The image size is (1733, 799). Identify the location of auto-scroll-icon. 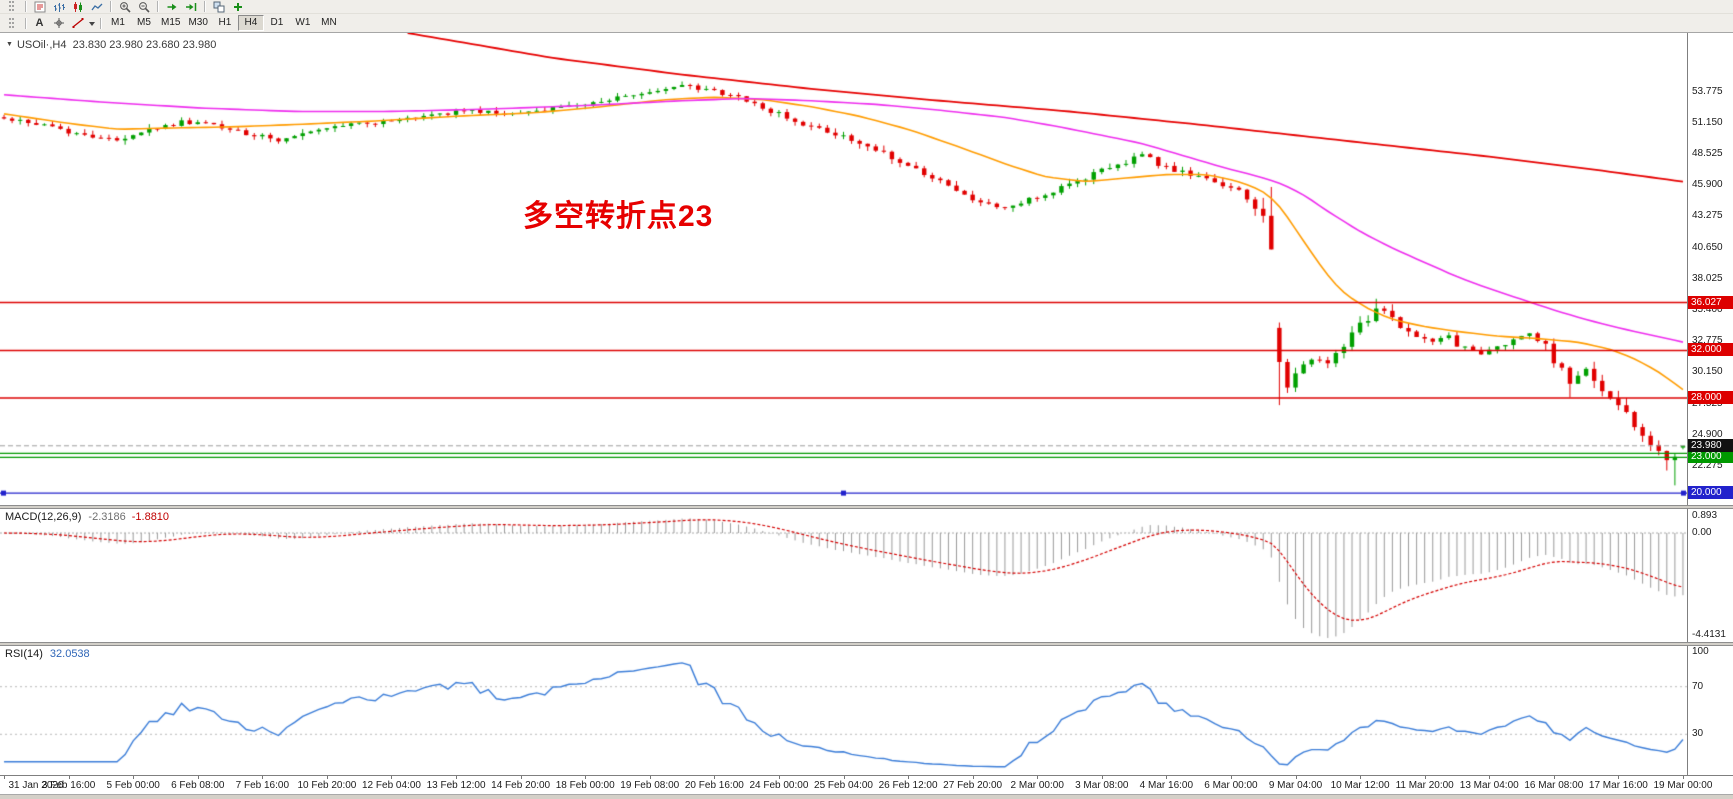
(171, 6).